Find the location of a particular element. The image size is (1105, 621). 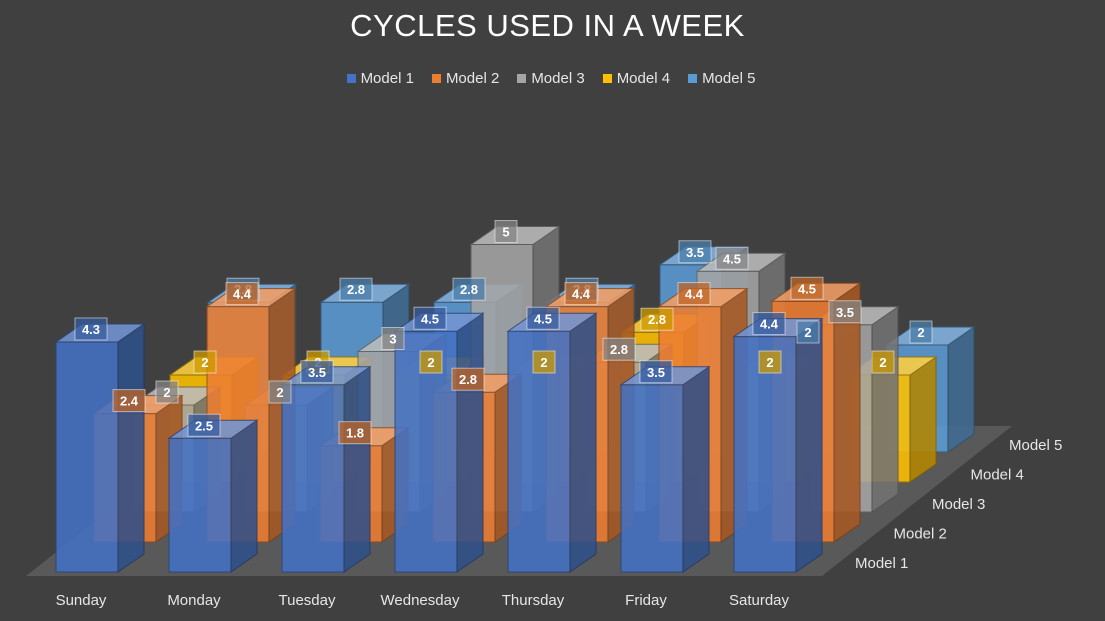

data-label-model-4-wednesday: 2 is located at coordinates (544, 362).